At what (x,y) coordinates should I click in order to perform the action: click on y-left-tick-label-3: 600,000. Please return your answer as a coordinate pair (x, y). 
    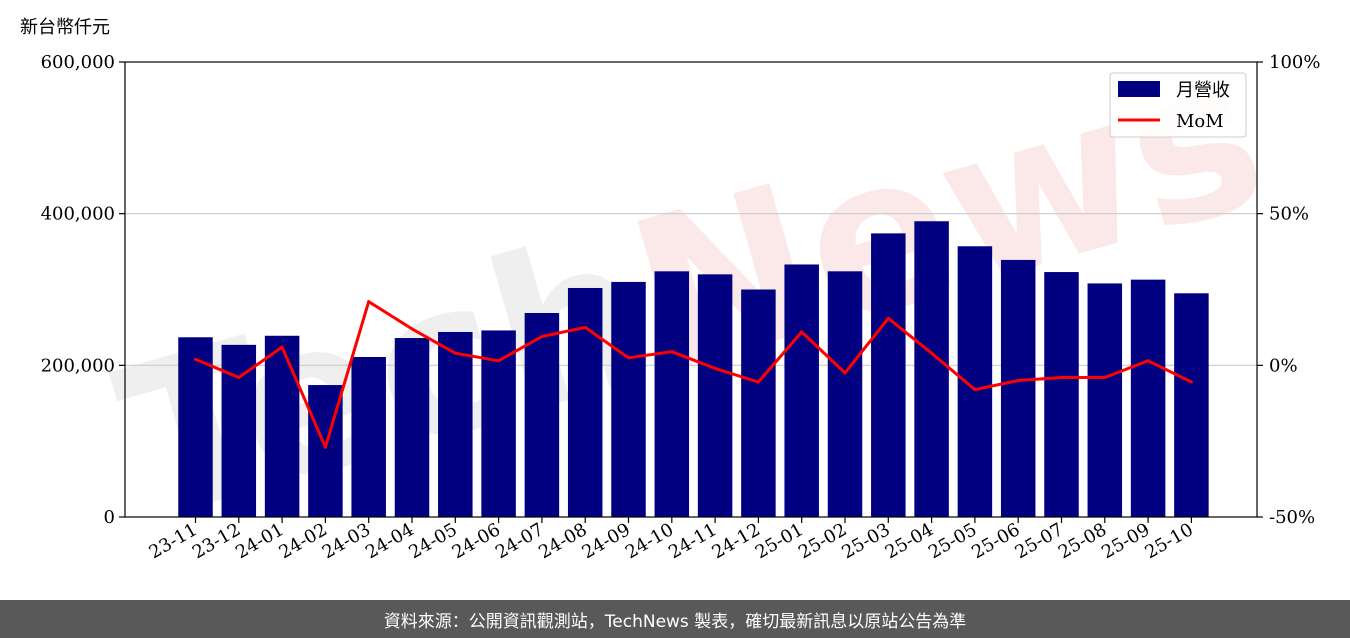
    Looking at the image, I should click on (78, 62).